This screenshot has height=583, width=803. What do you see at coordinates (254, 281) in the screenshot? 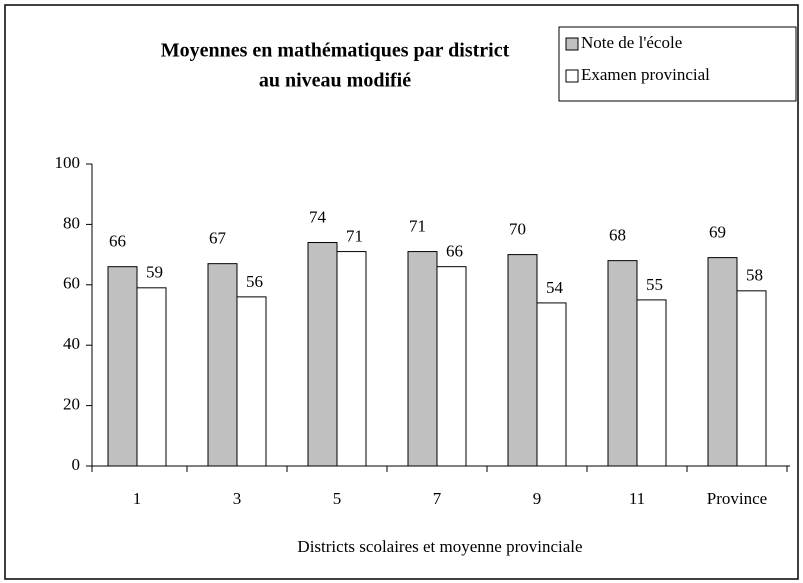
I see `data-label: 56` at bounding box center [254, 281].